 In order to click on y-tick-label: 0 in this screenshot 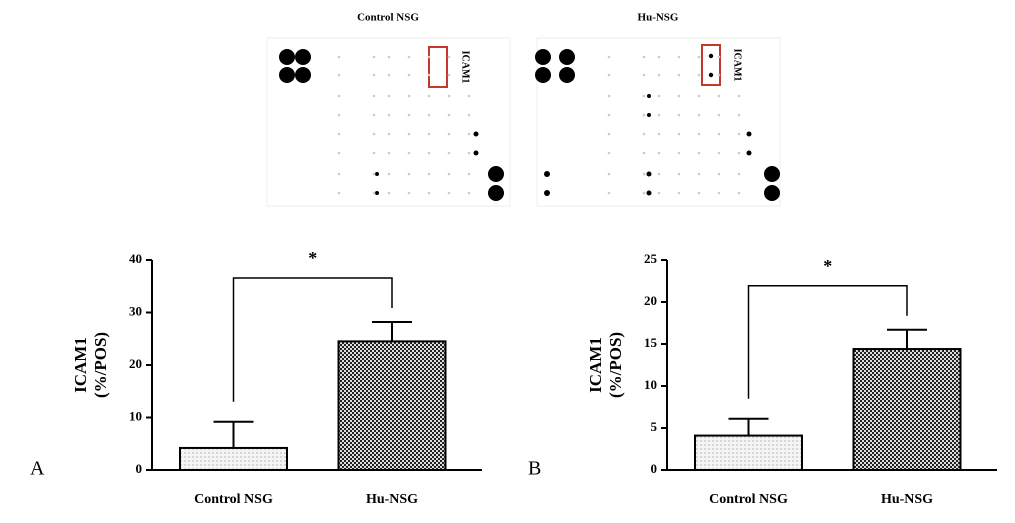, I will do `click(654, 468)`.